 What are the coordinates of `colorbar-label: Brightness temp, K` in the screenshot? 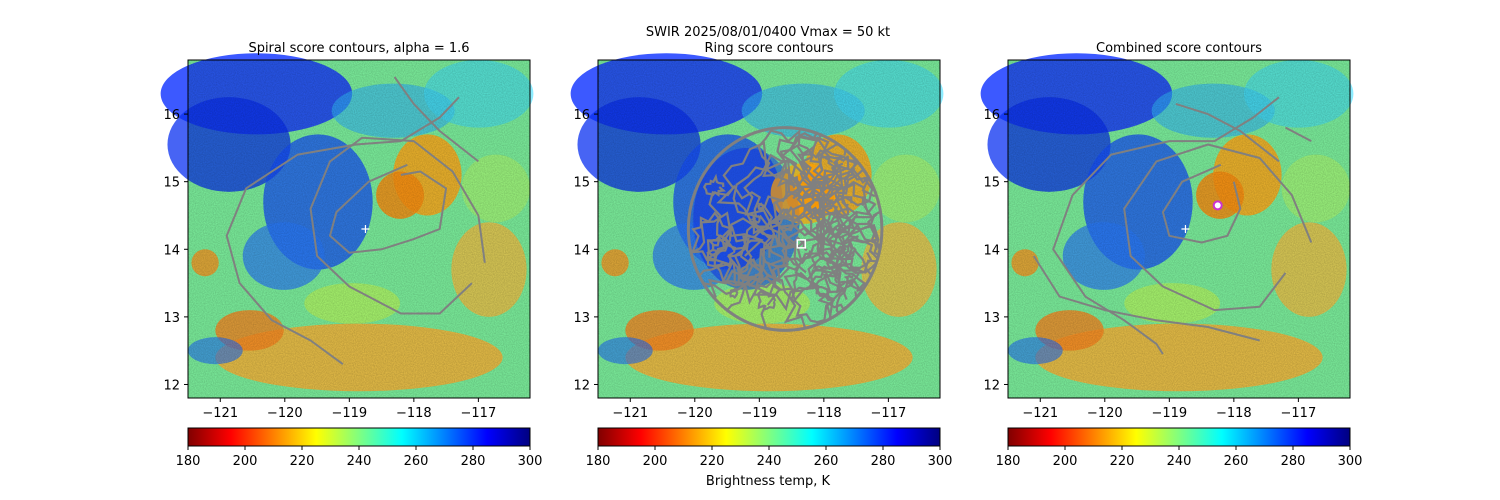 It's located at (768, 481).